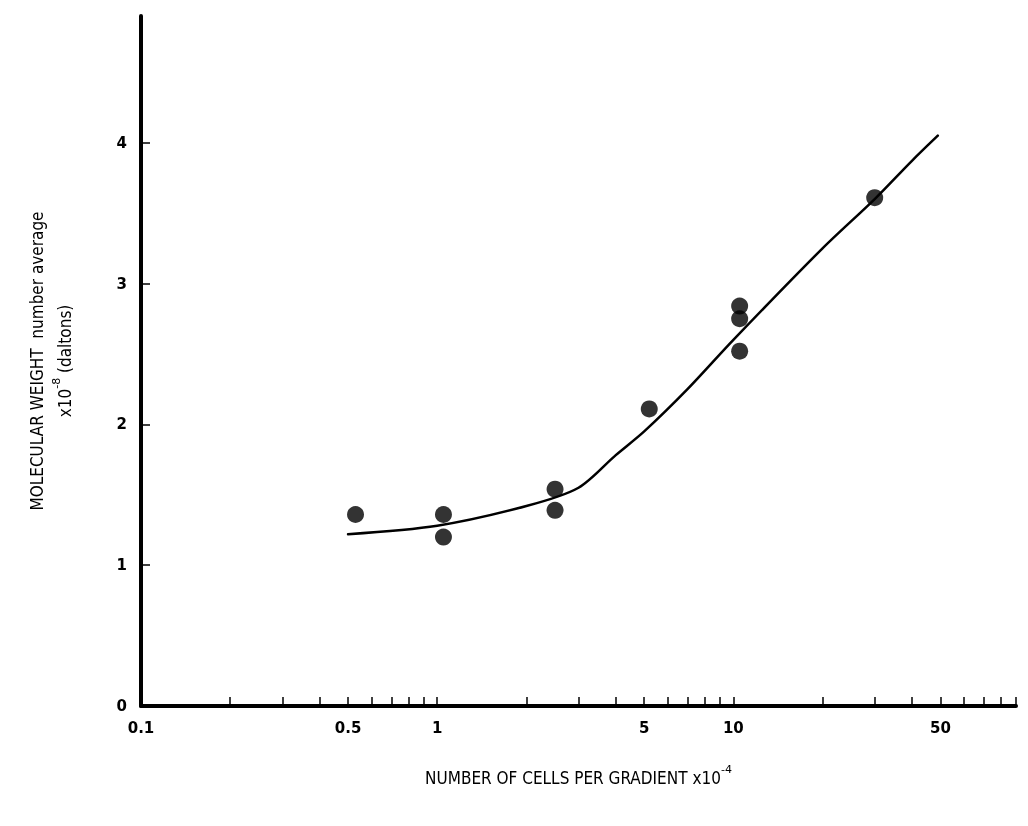  What do you see at coordinates (644, 727) in the screenshot?
I see `x-tick-label: 5` at bounding box center [644, 727].